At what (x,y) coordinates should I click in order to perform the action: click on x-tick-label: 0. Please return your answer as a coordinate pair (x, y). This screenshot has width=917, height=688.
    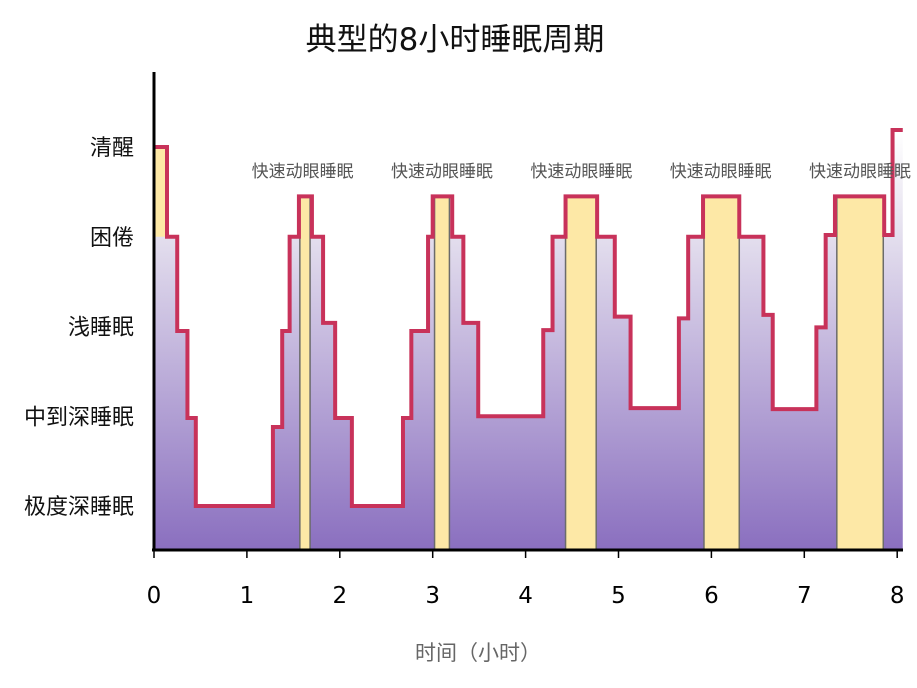
    Looking at the image, I should click on (154, 596).